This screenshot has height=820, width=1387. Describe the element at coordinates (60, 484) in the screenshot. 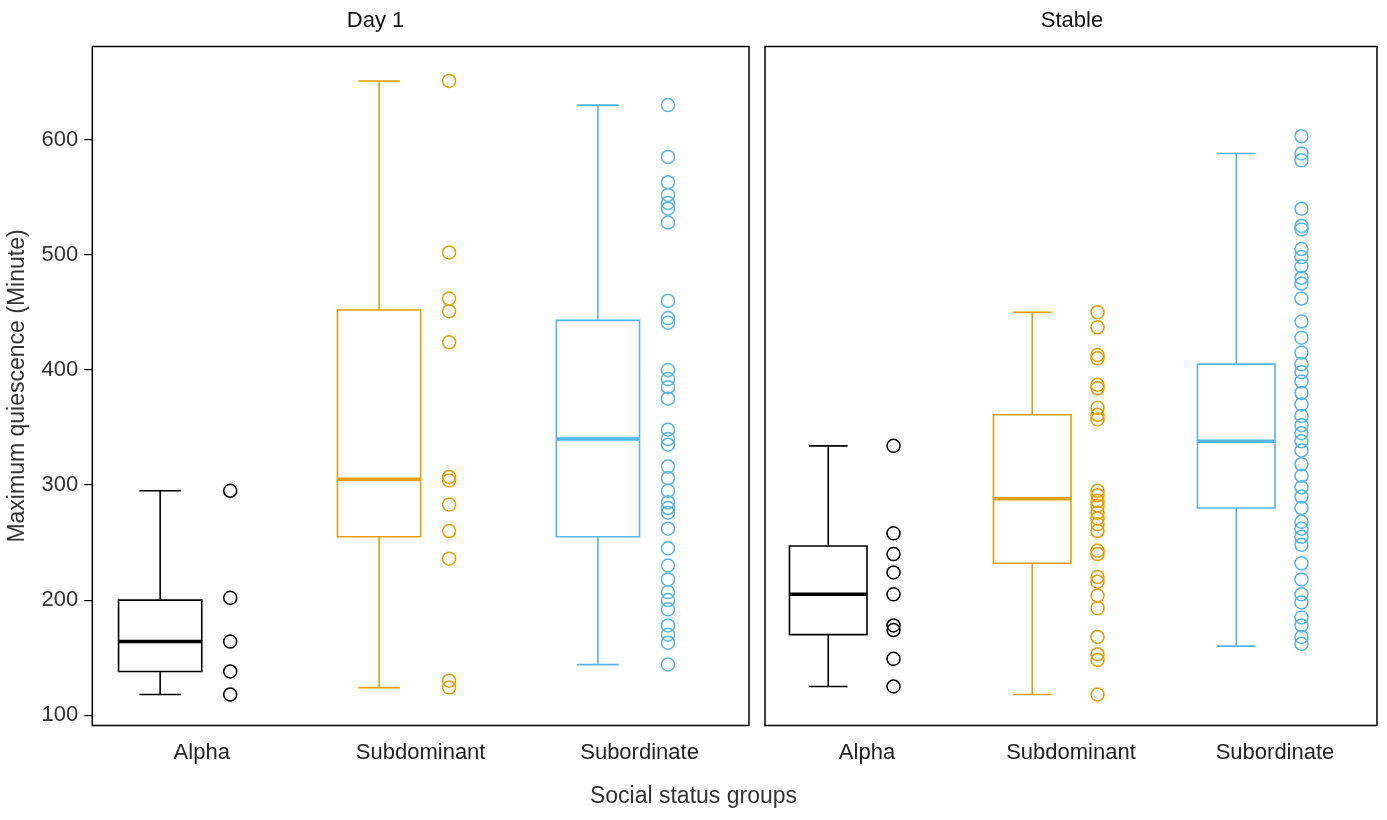

I see `y-tick-label: 300` at that location.